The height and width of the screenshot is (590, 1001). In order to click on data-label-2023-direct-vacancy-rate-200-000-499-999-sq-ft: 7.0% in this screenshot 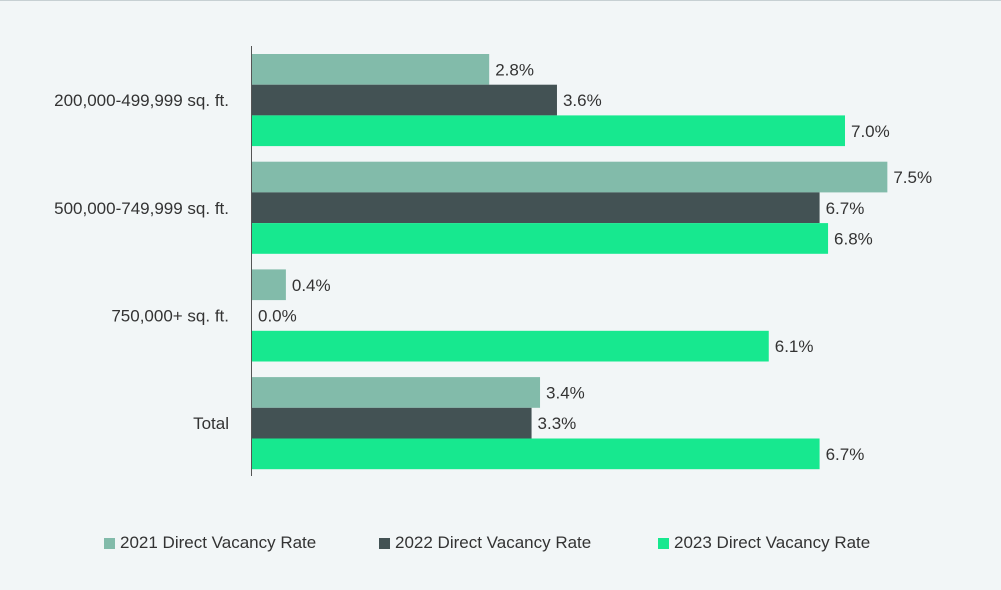, I will do `click(870, 131)`.